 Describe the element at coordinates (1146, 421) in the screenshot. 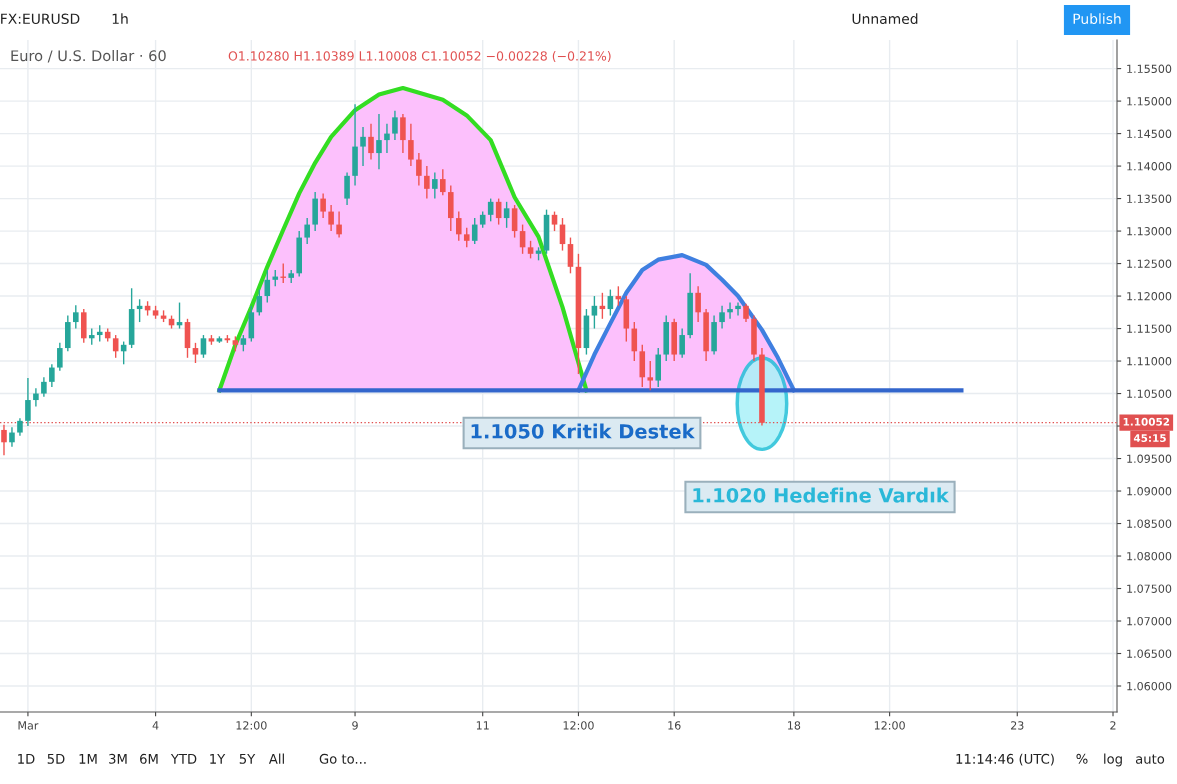

I see `ref-line-label: 1.10052` at that location.